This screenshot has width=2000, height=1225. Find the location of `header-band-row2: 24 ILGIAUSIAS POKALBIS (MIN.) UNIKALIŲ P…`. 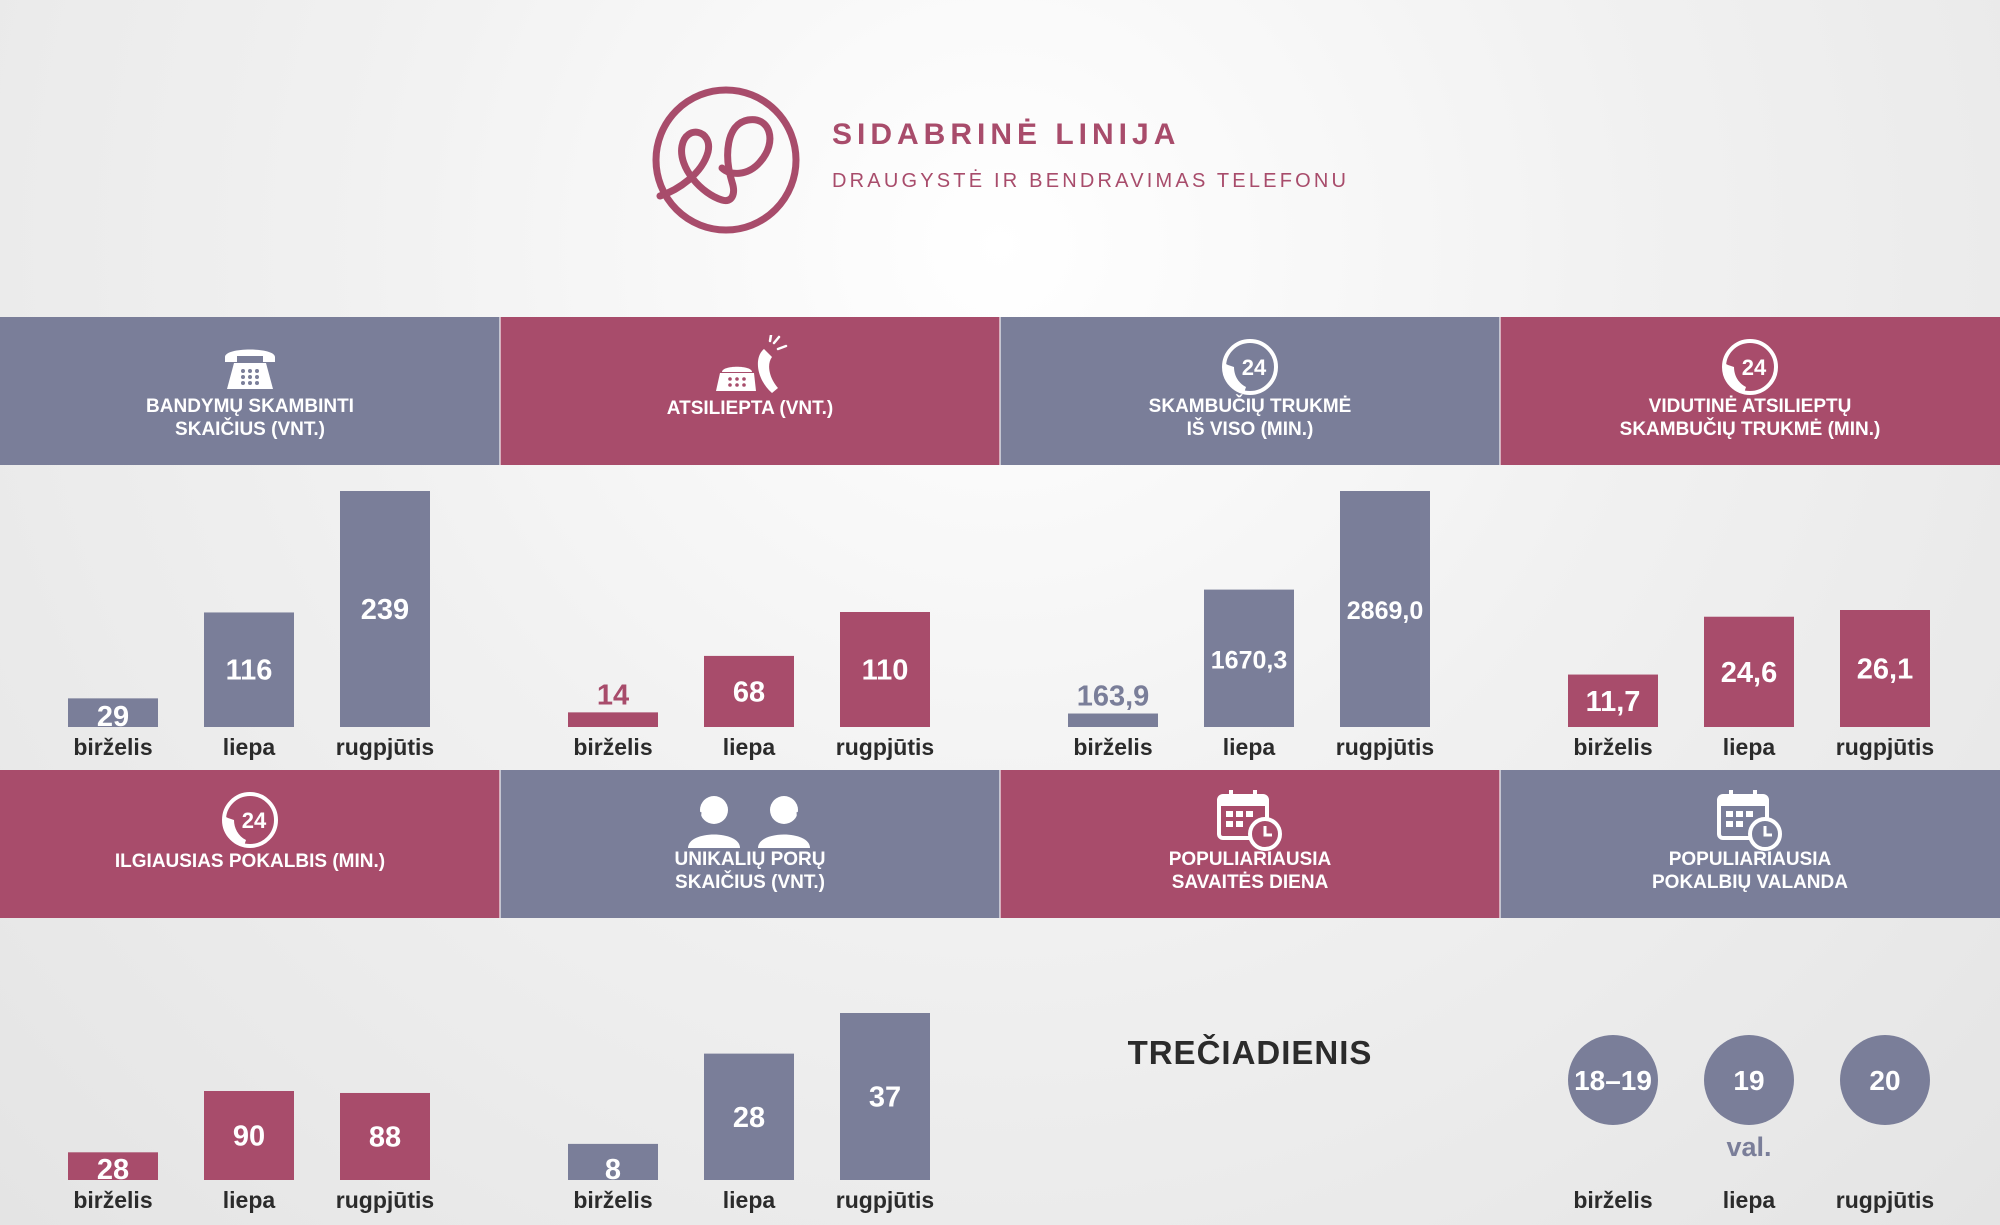

header-band-row2: 24 ILGIAUSIAS POKALBIS (MIN.) UNIKALIŲ P… is located at coordinates (1000, 844).